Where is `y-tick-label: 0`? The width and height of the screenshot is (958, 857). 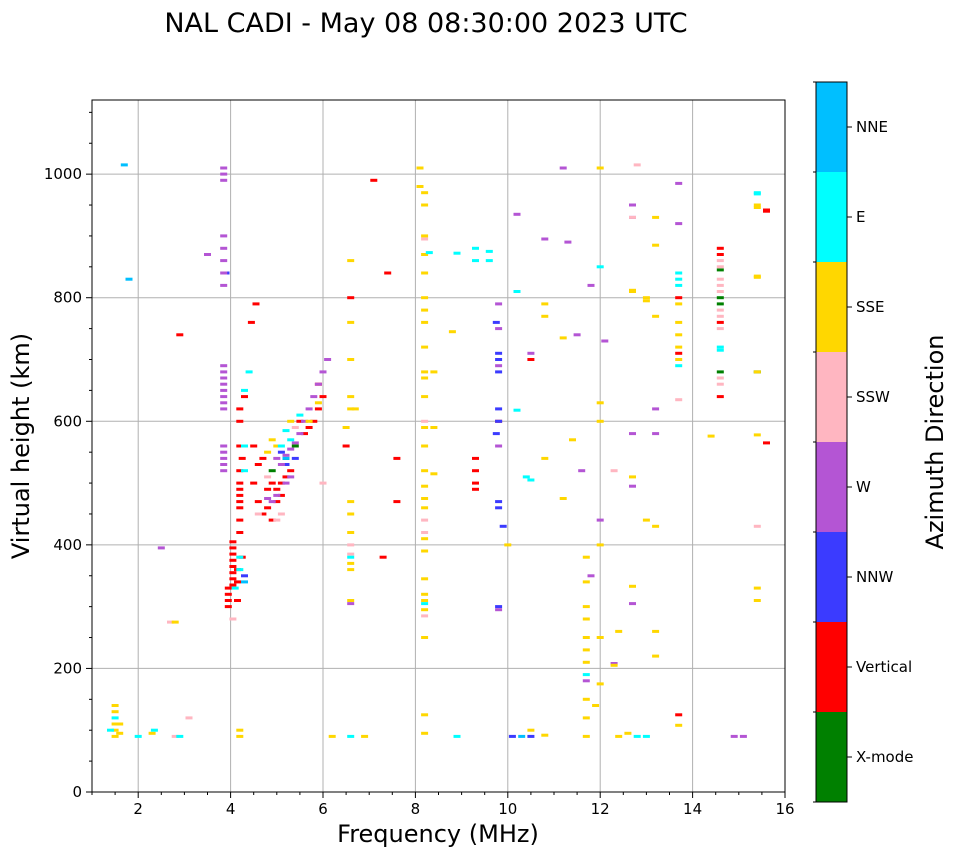 y-tick-label: 0 is located at coordinates (77, 792).